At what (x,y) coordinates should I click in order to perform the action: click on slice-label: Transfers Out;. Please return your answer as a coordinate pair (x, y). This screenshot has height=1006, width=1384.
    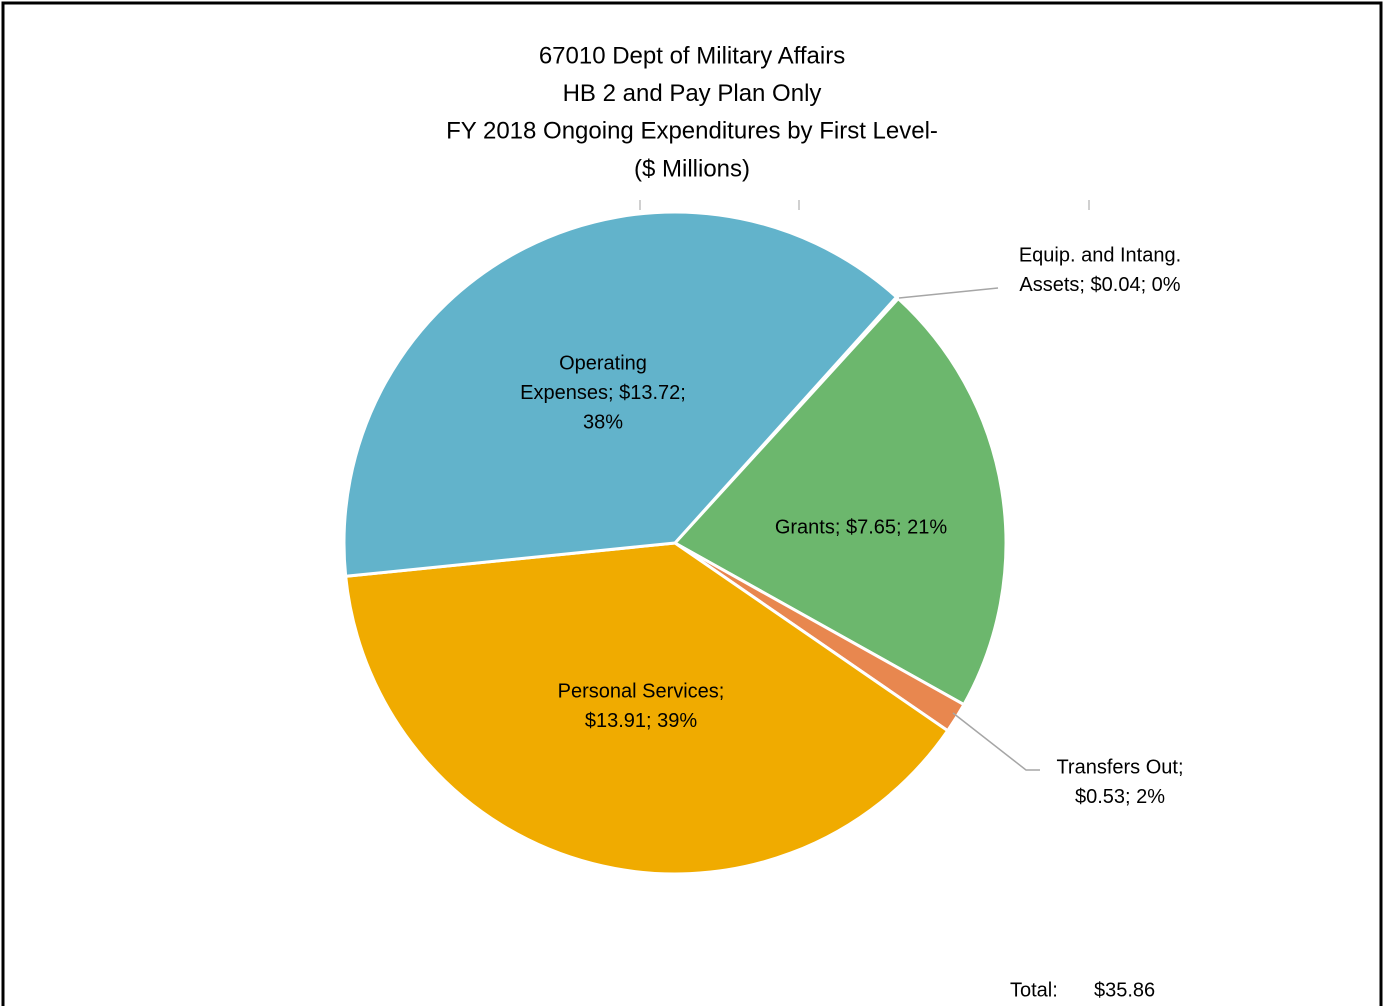
    Looking at the image, I should click on (1119, 767).